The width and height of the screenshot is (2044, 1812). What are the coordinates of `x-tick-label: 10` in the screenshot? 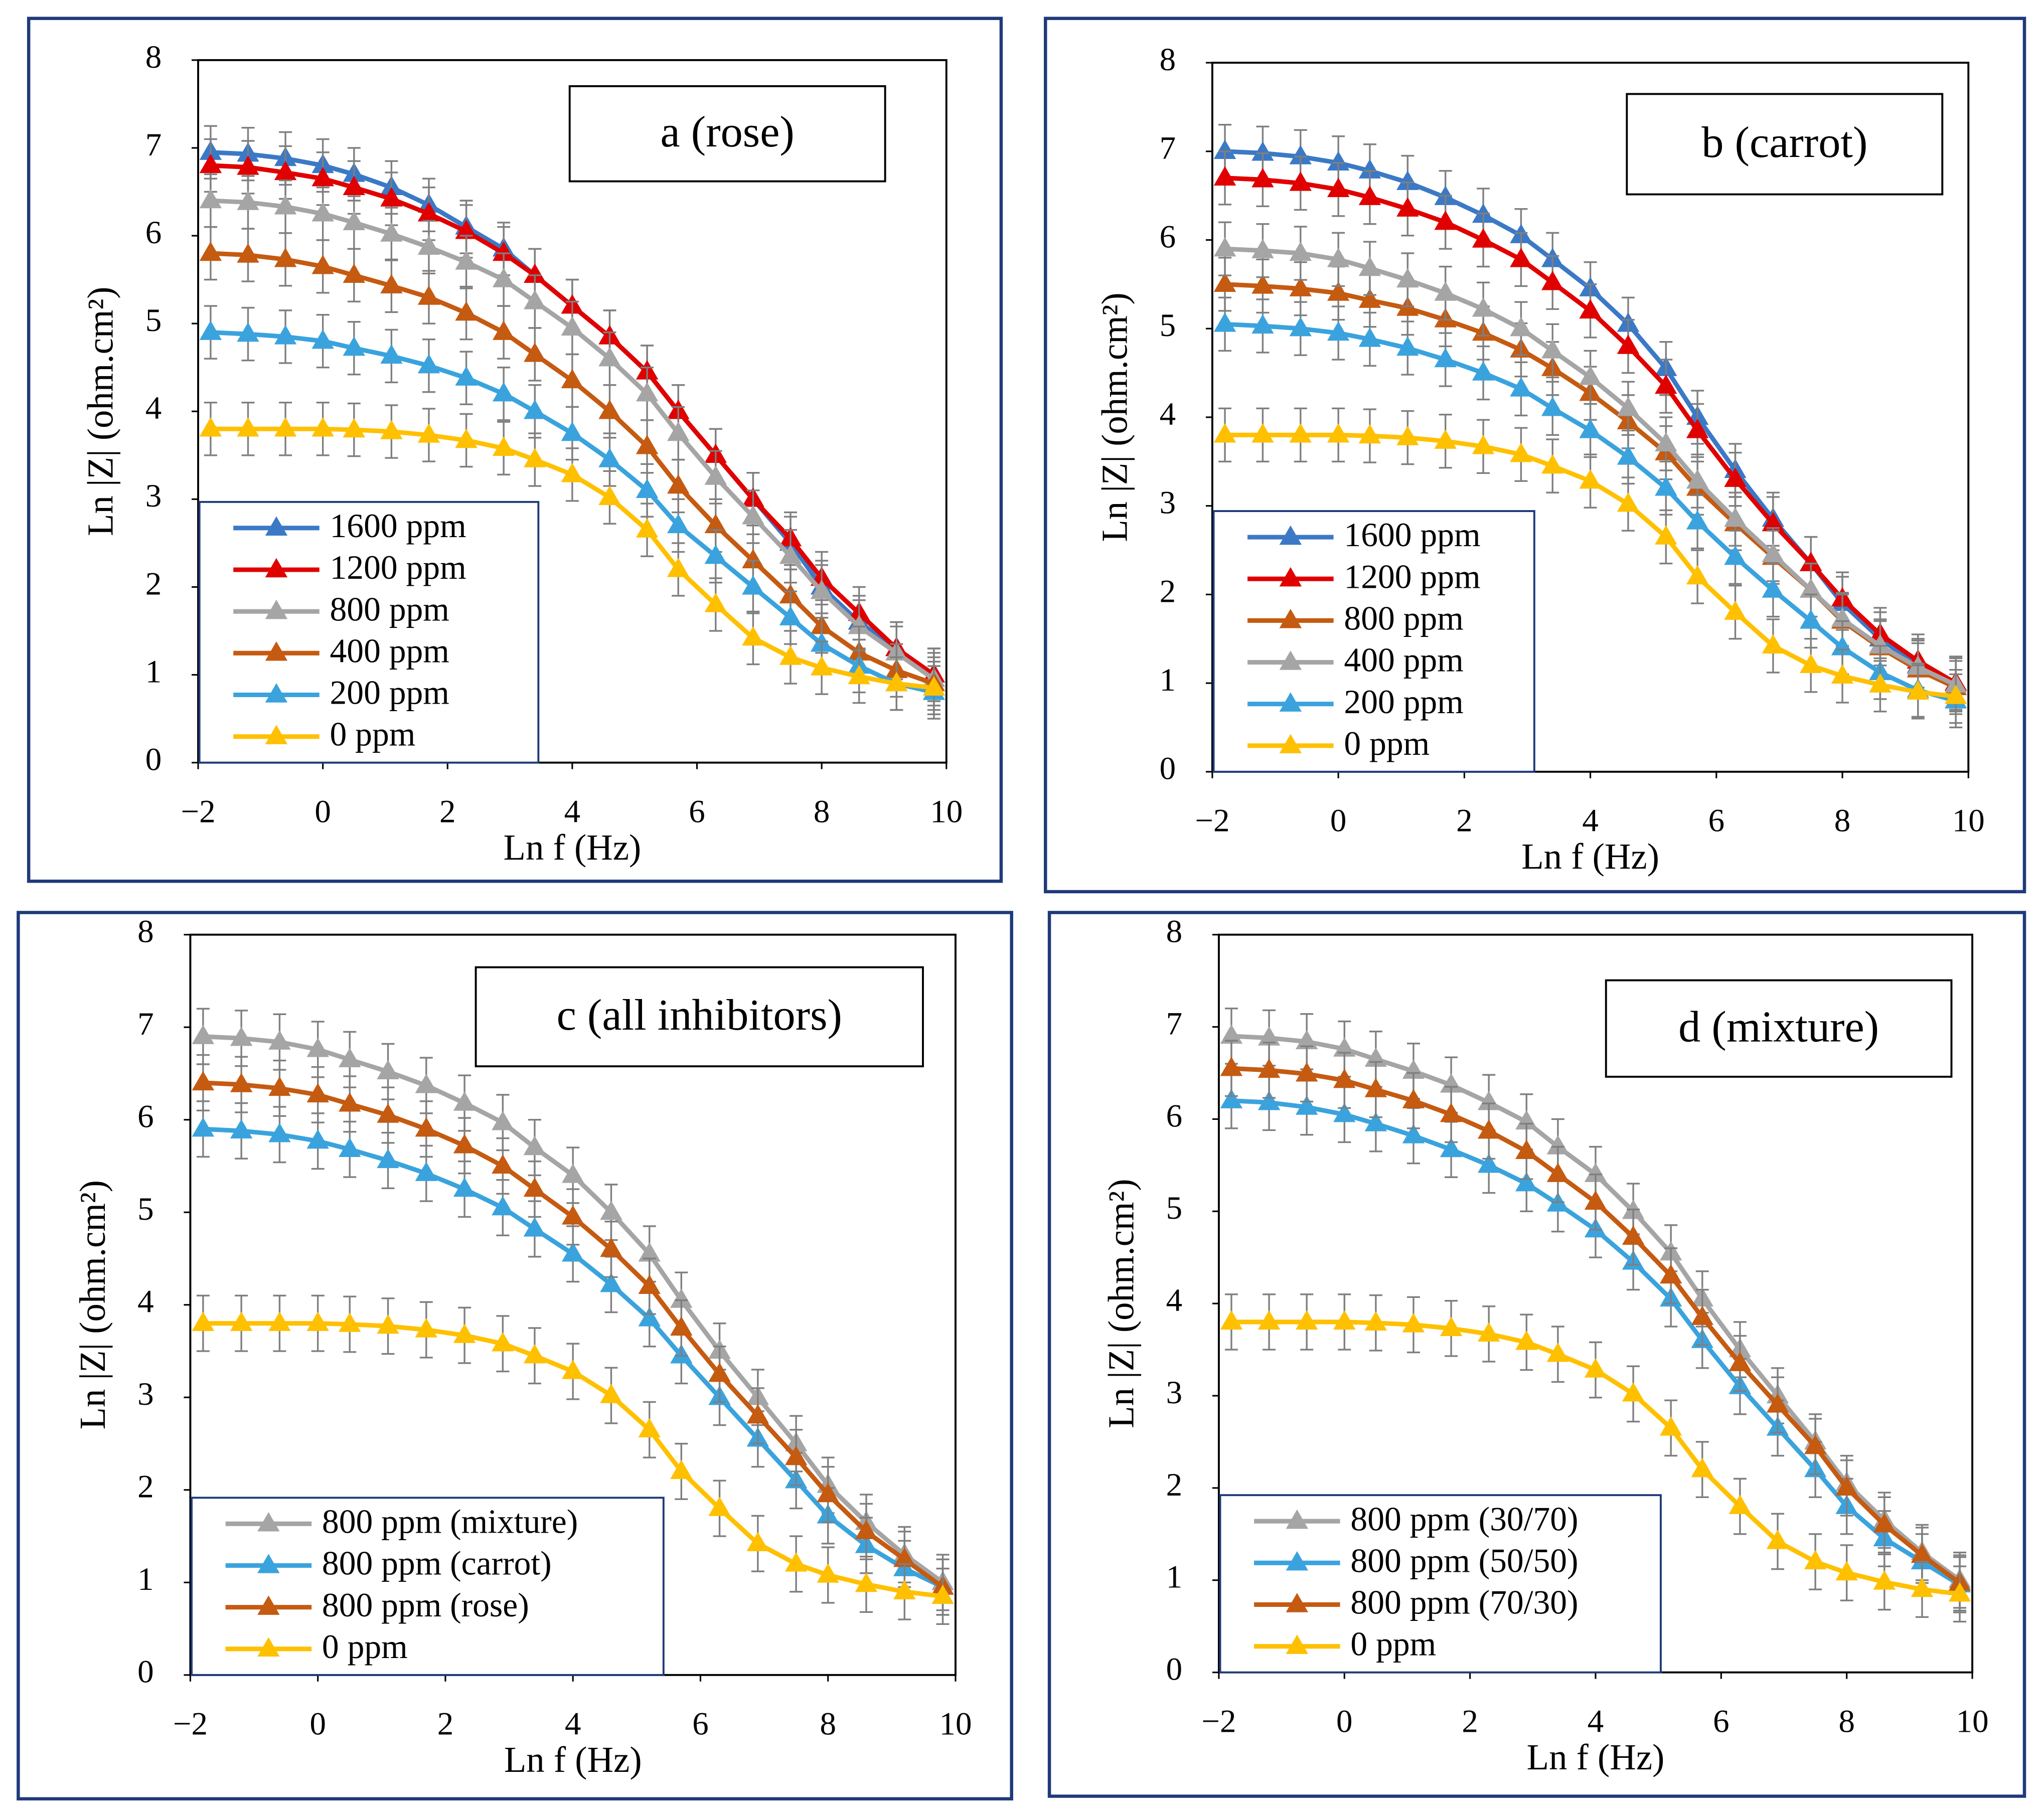 It's located at (946, 812).